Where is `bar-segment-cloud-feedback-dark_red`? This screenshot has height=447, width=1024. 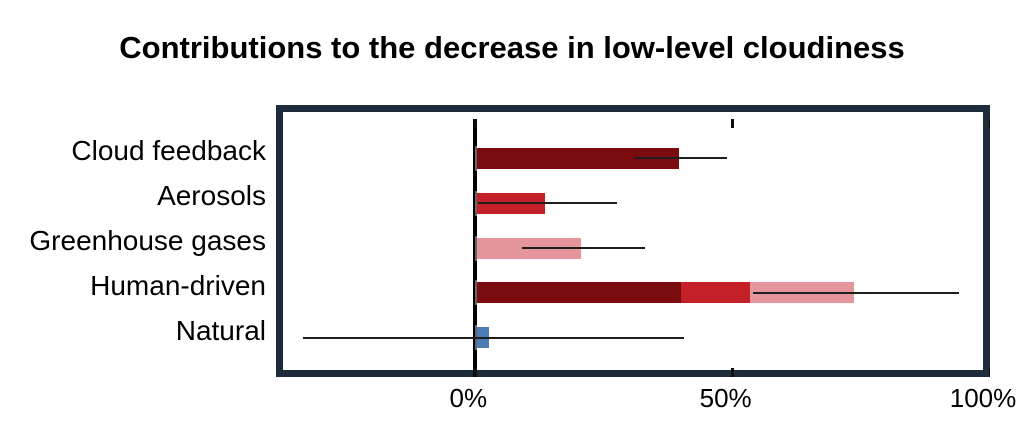
bar-segment-cloud-feedback-dark_red is located at coordinates (578, 158).